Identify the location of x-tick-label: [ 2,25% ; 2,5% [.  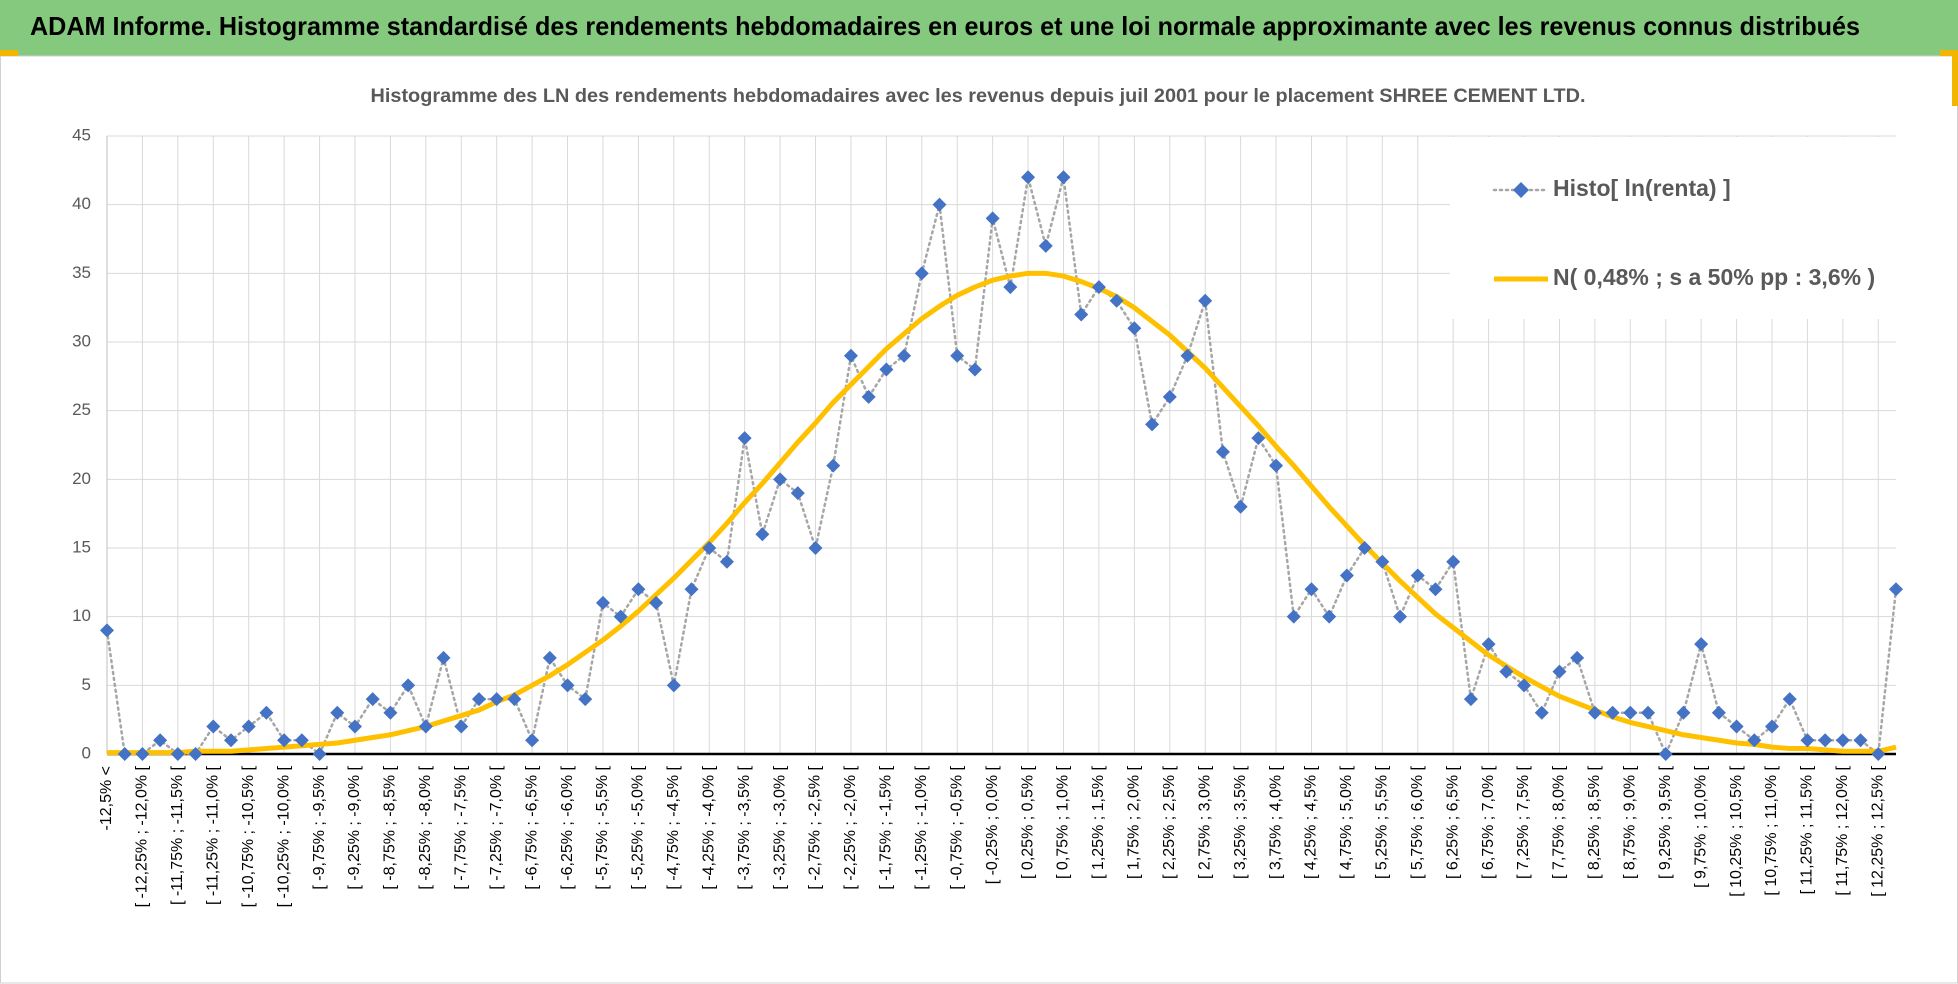
(1169, 822).